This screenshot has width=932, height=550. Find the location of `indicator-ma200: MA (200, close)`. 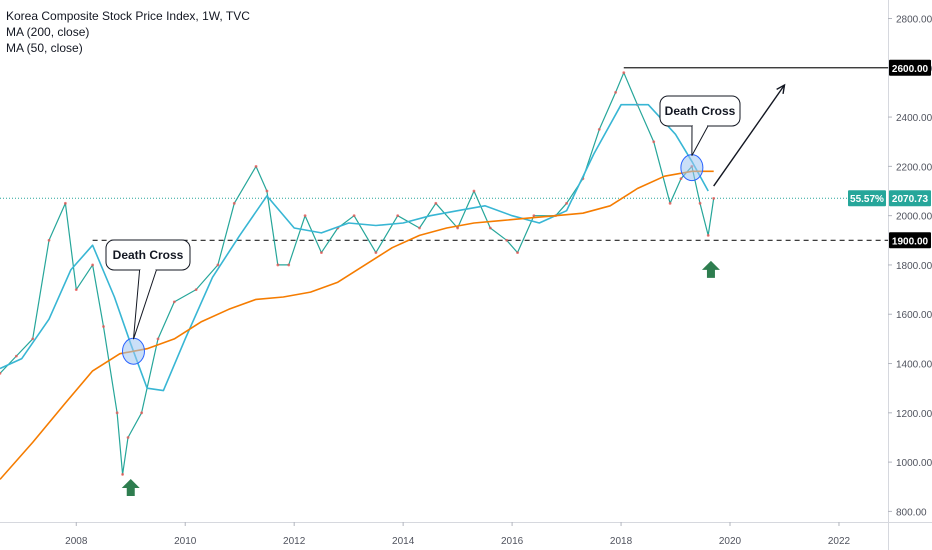

indicator-ma200: MA (200, close) is located at coordinates (48, 32).